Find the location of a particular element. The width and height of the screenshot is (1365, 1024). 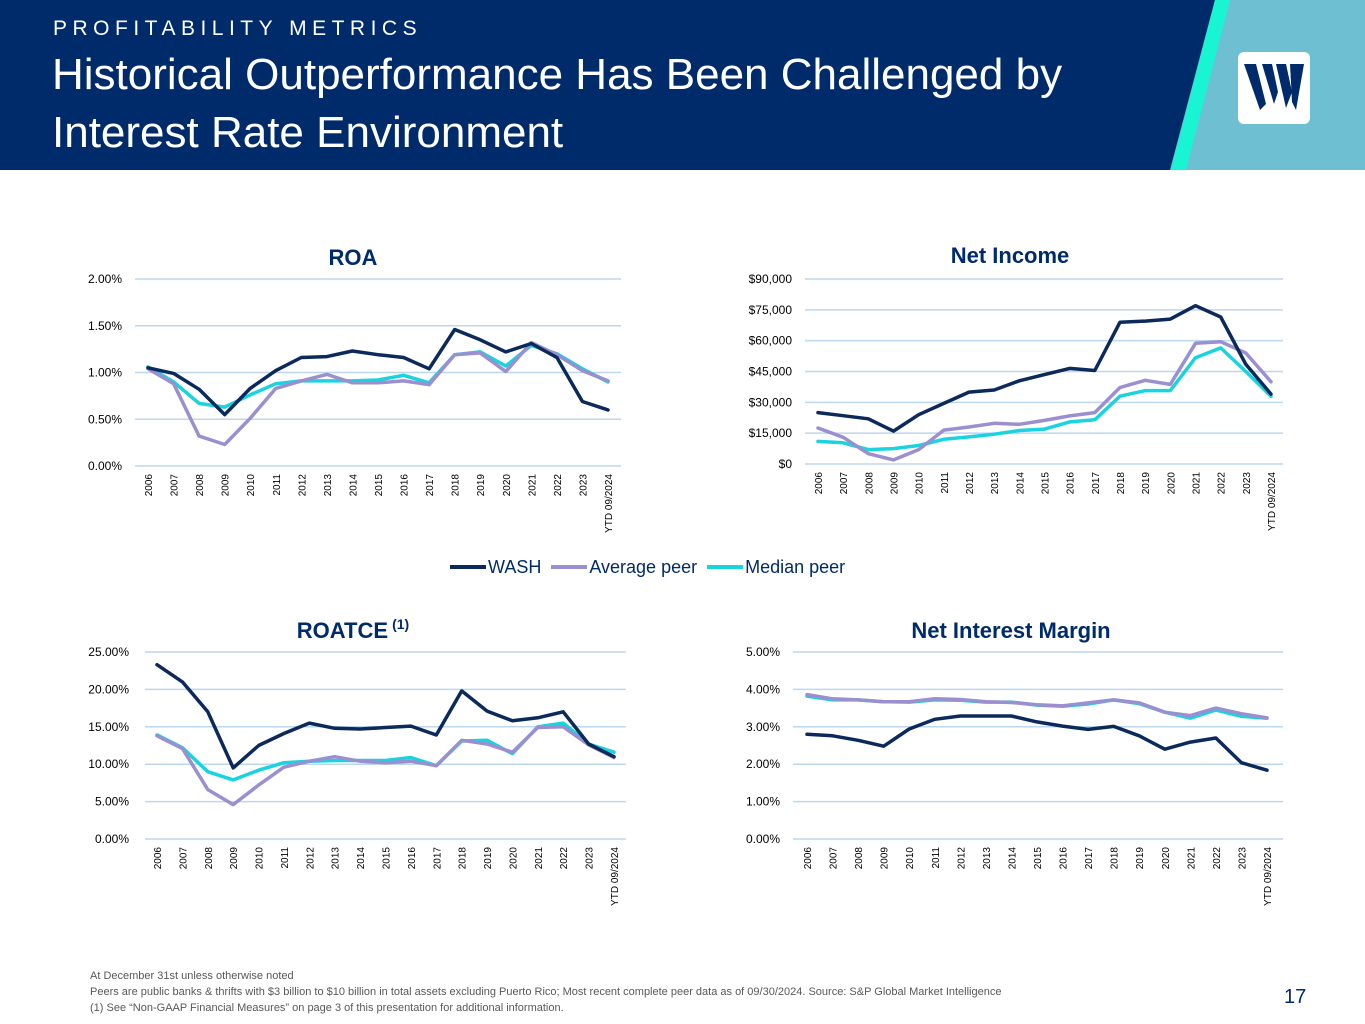

y-tick-label: 10.00% is located at coordinates (108, 764).